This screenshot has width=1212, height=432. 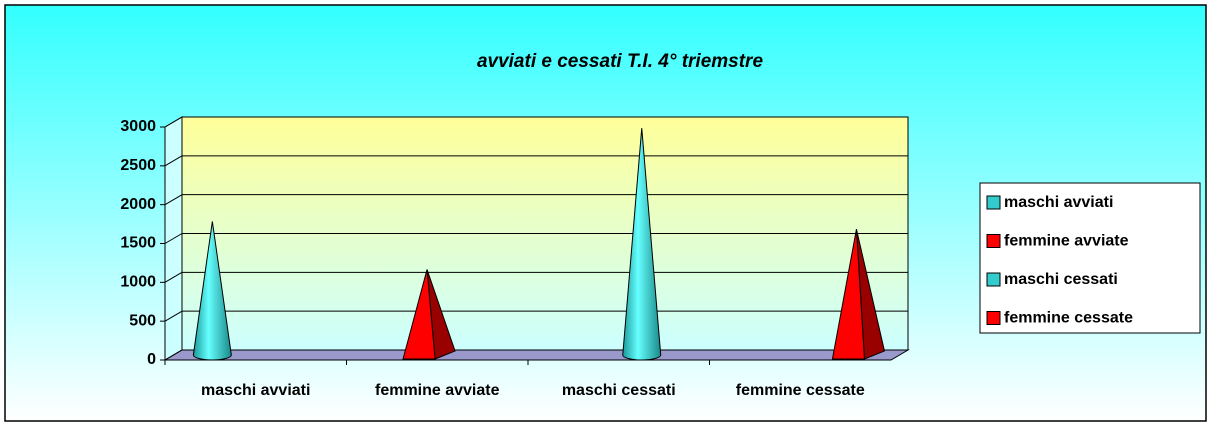 I want to click on legend-label: femmine avviate, so click(x=1066, y=241).